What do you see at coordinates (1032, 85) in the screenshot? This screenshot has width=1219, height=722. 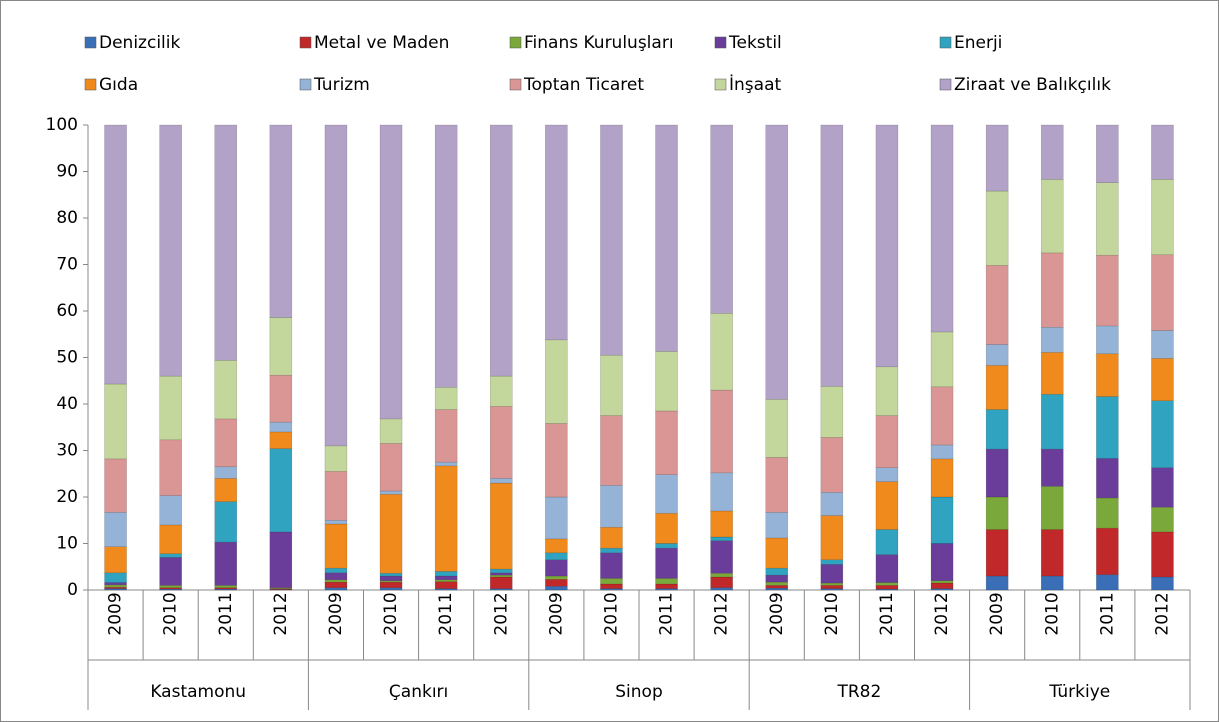 I see `legend-label: Ziraat ve Balıkçılık` at bounding box center [1032, 85].